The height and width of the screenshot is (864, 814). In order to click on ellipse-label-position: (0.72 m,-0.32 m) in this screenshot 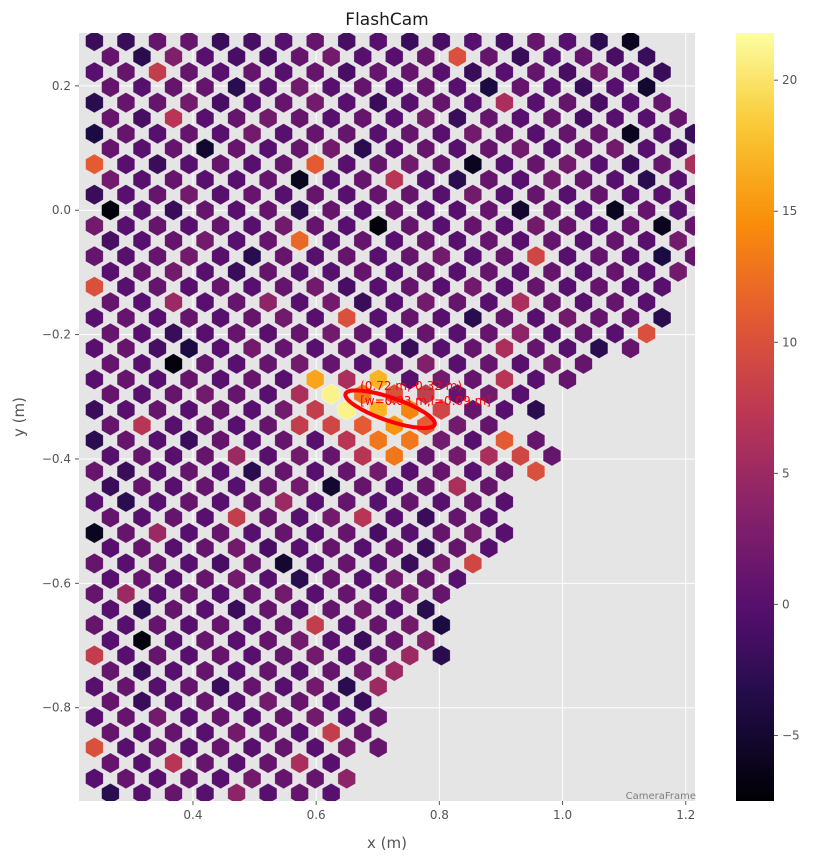, I will do `click(411, 386)`.